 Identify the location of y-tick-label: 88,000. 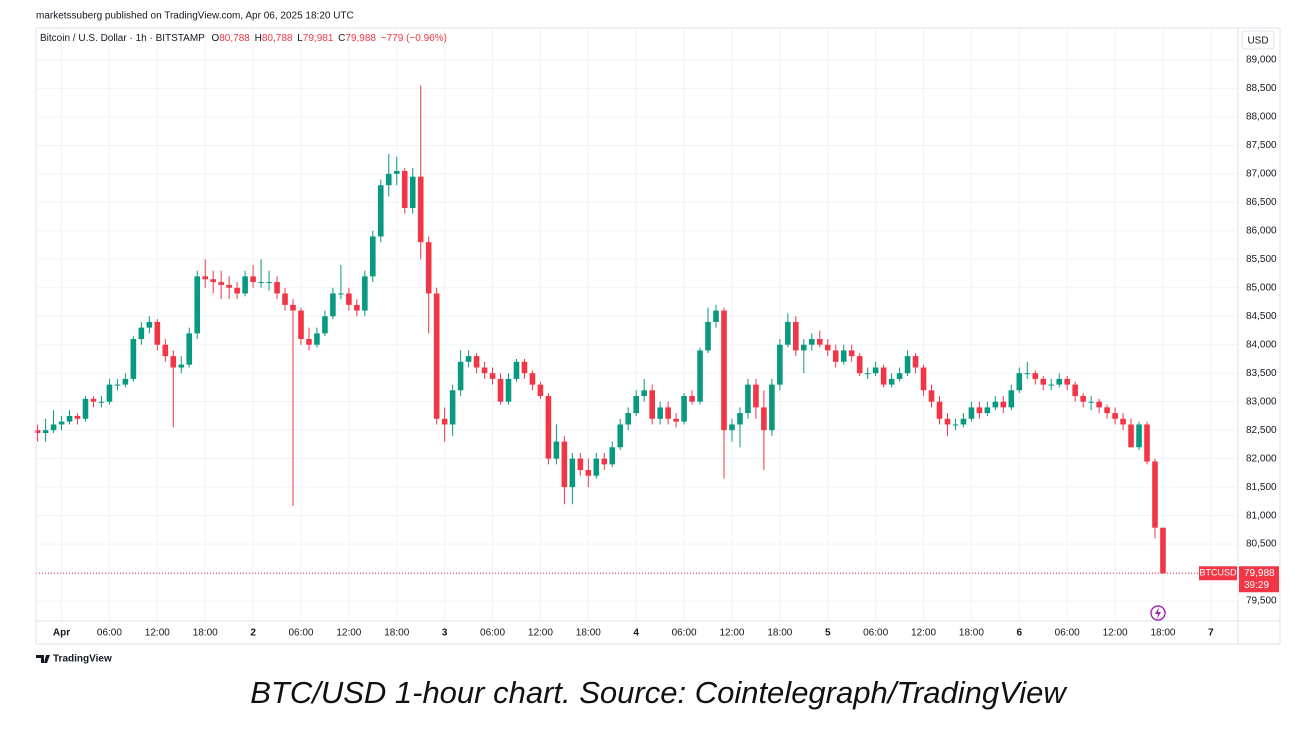
(1261, 117).